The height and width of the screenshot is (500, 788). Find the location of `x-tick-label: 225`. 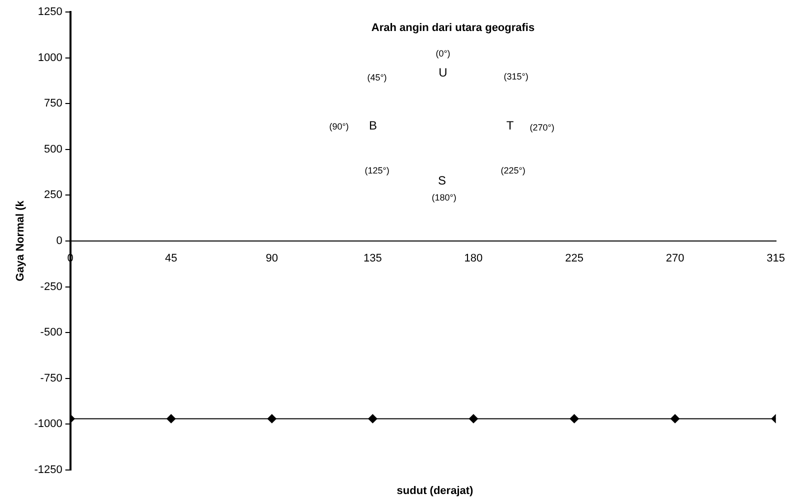

x-tick-label: 225 is located at coordinates (574, 258).